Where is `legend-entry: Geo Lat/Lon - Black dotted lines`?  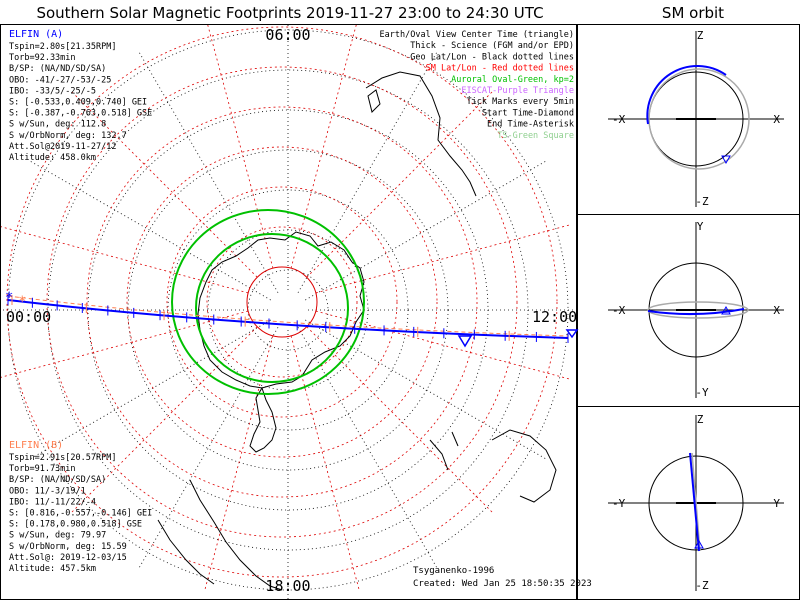
legend-entry: Geo Lat/Lon - Black dotted lines is located at coordinates (492, 57).